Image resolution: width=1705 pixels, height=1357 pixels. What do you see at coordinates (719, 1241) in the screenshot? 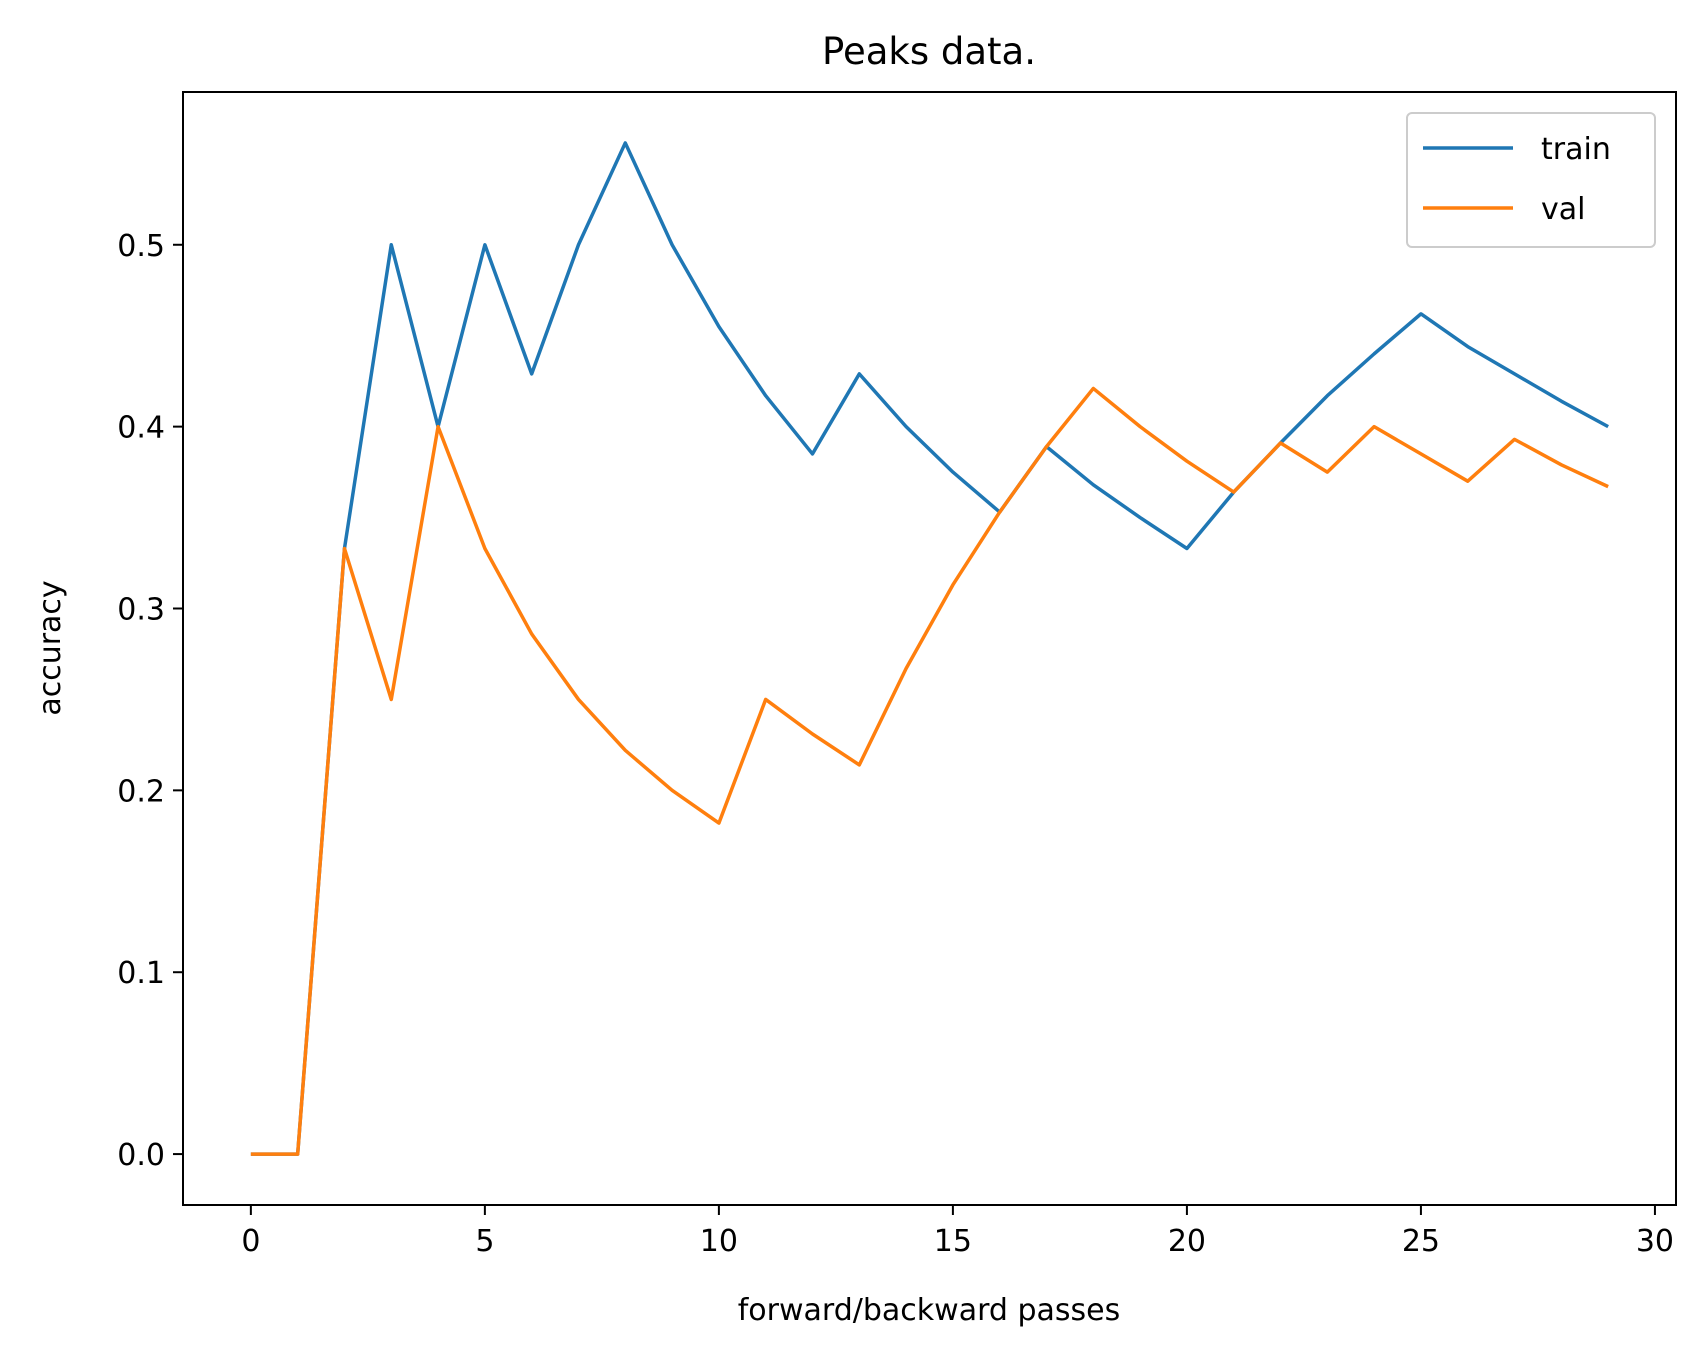
I see `x-tick-label: 10` at bounding box center [719, 1241].